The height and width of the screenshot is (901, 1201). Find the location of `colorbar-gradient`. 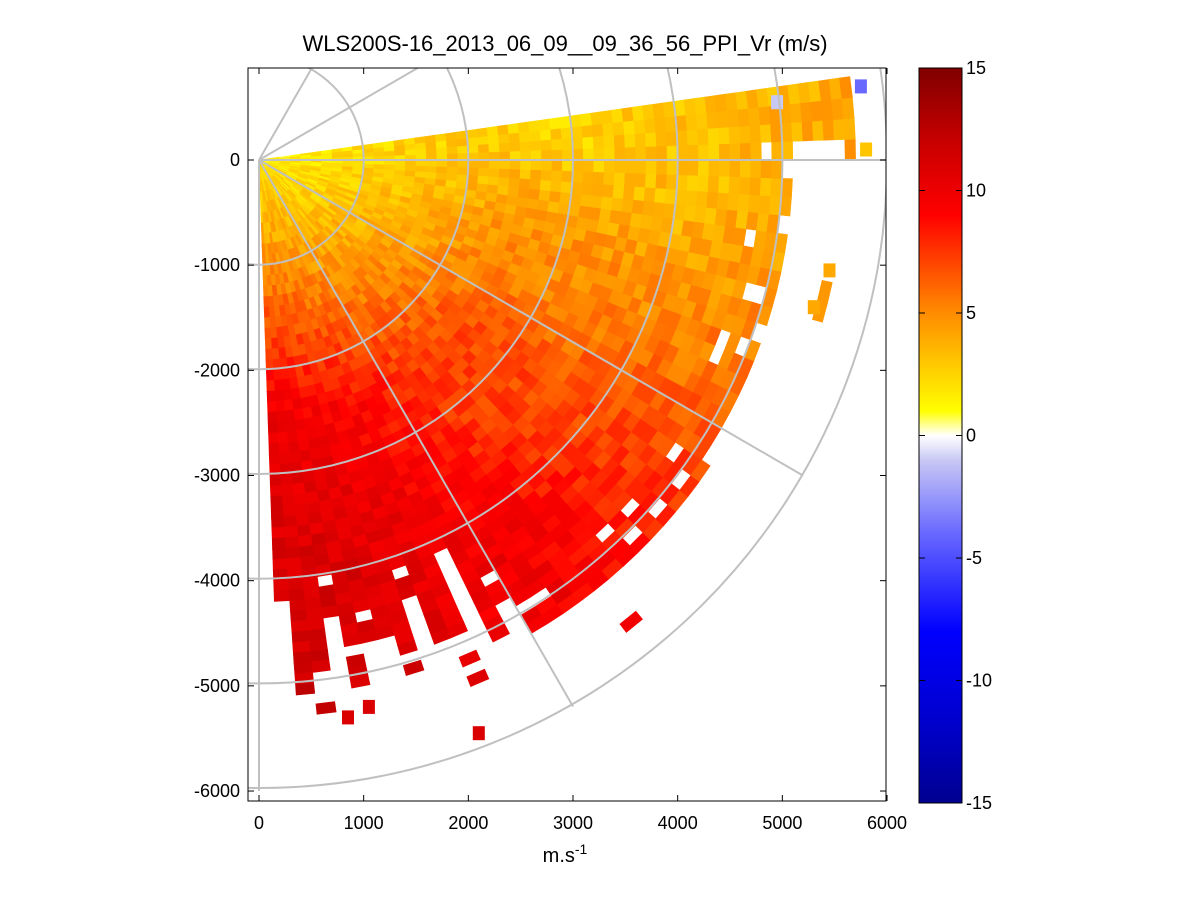

colorbar-gradient is located at coordinates (940, 435).